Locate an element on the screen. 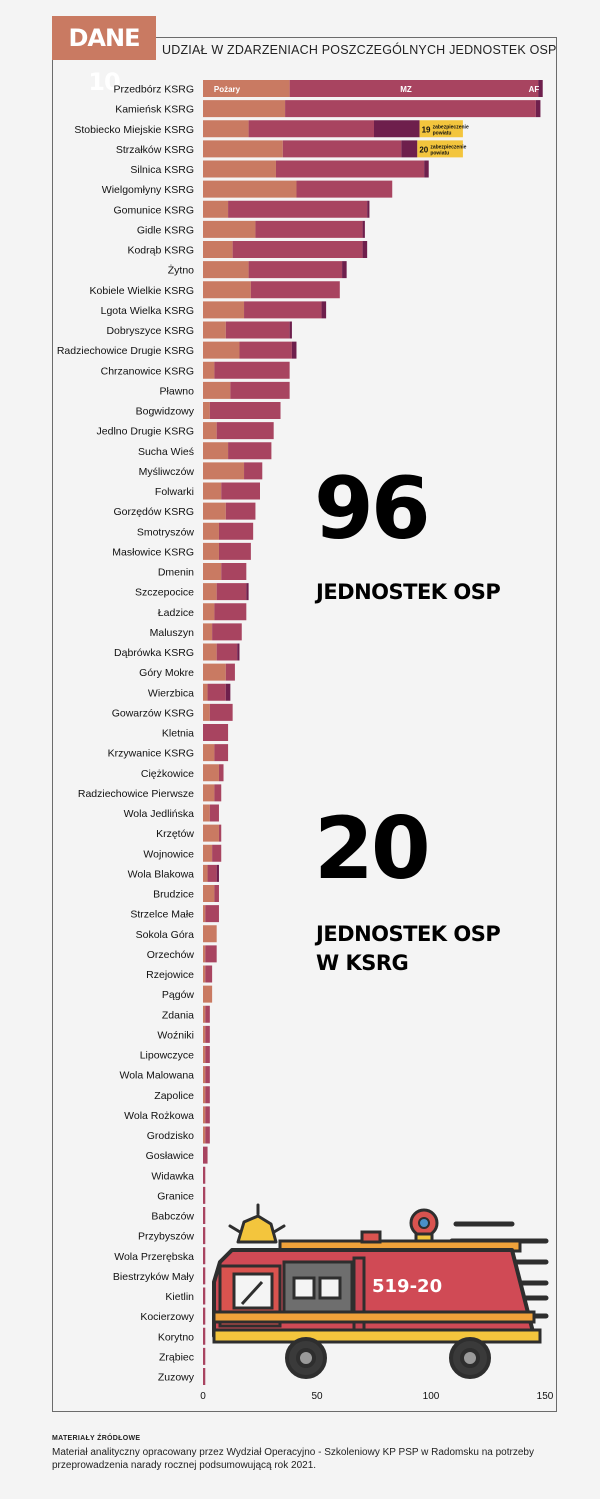  annotation-number: 19 is located at coordinates (426, 129).